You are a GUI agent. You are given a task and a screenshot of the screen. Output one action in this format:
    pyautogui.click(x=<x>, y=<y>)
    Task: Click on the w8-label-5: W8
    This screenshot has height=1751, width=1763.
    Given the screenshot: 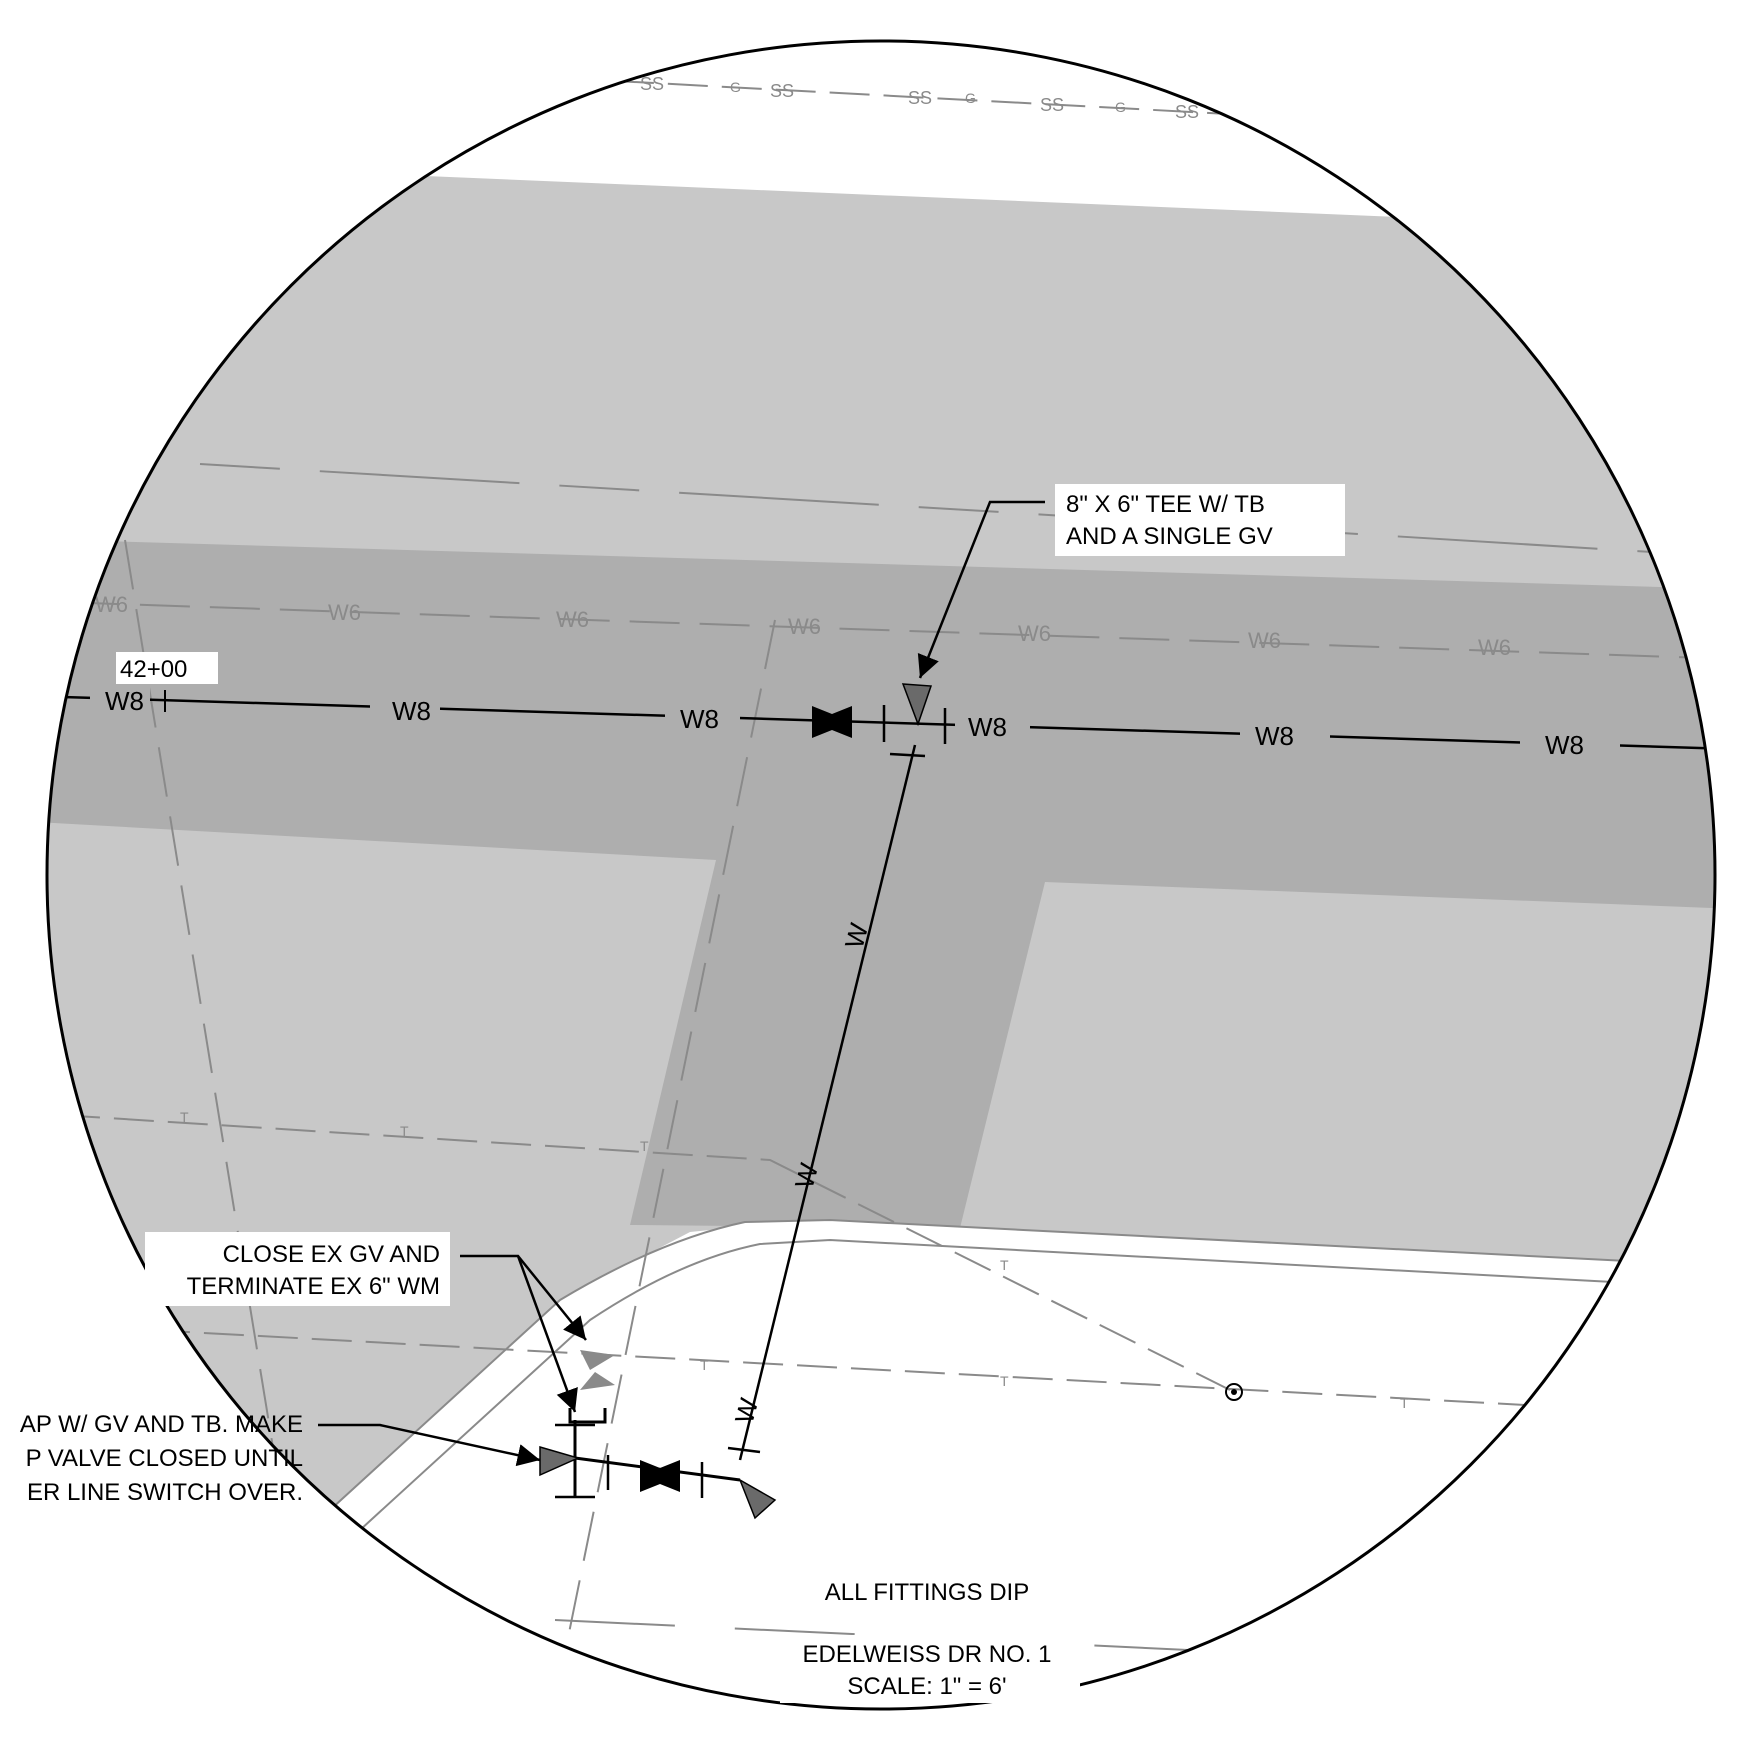 What is the action you would take?
    pyautogui.click(x=1274, y=736)
    